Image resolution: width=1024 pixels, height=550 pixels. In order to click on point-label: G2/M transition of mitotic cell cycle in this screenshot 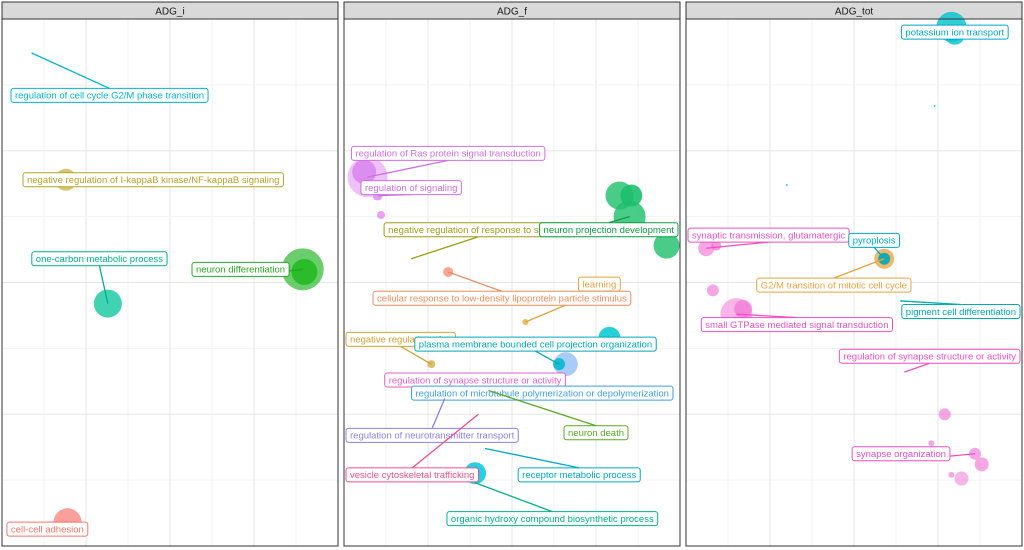, I will do `click(834, 285)`.